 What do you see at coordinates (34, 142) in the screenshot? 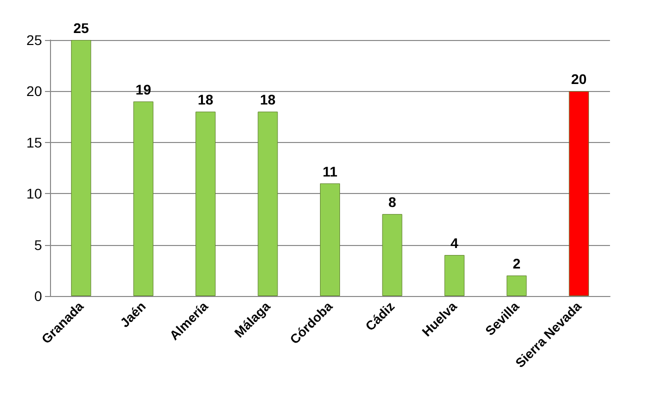
I see `y-tick-label: 15` at bounding box center [34, 142].